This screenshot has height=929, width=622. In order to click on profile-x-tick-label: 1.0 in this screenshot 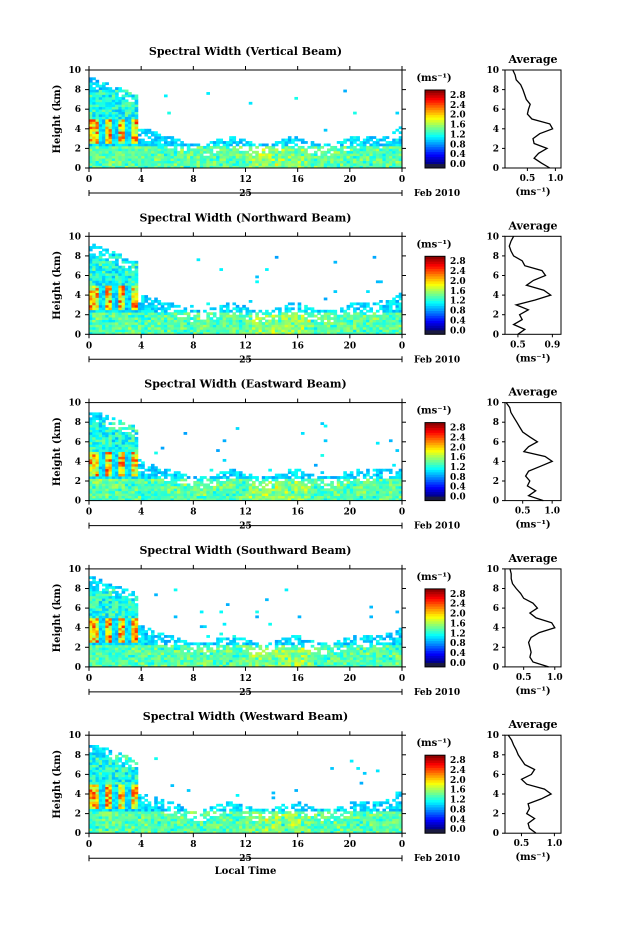, I will do `click(552, 512)`.